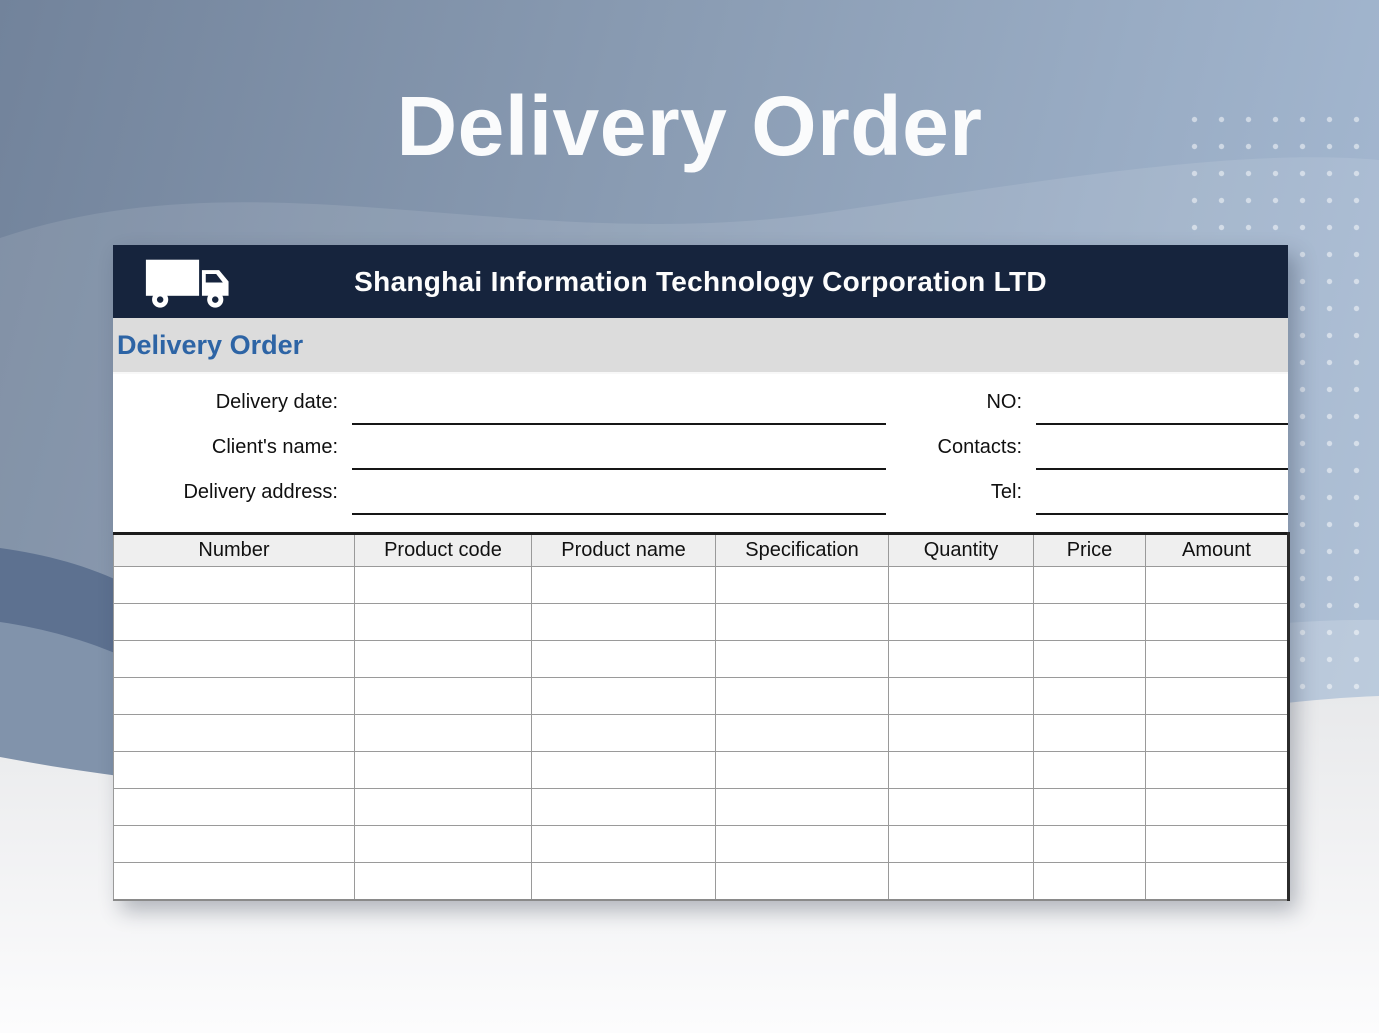 This screenshot has height=1033, width=1379. What do you see at coordinates (802, 550) in the screenshot?
I see `col-header-specification: Specification` at bounding box center [802, 550].